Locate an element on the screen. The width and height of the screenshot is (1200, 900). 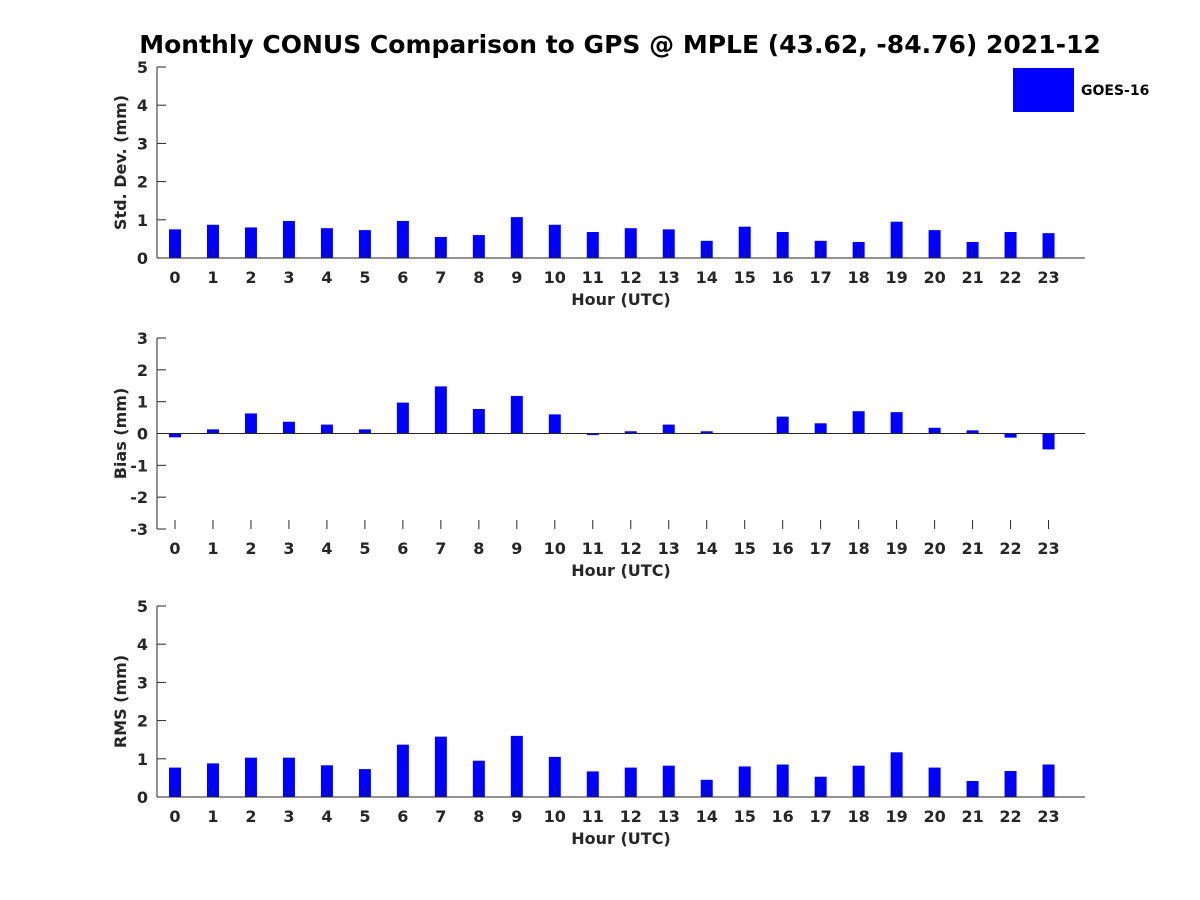
x-tick-label: 15 is located at coordinates (745, 816).